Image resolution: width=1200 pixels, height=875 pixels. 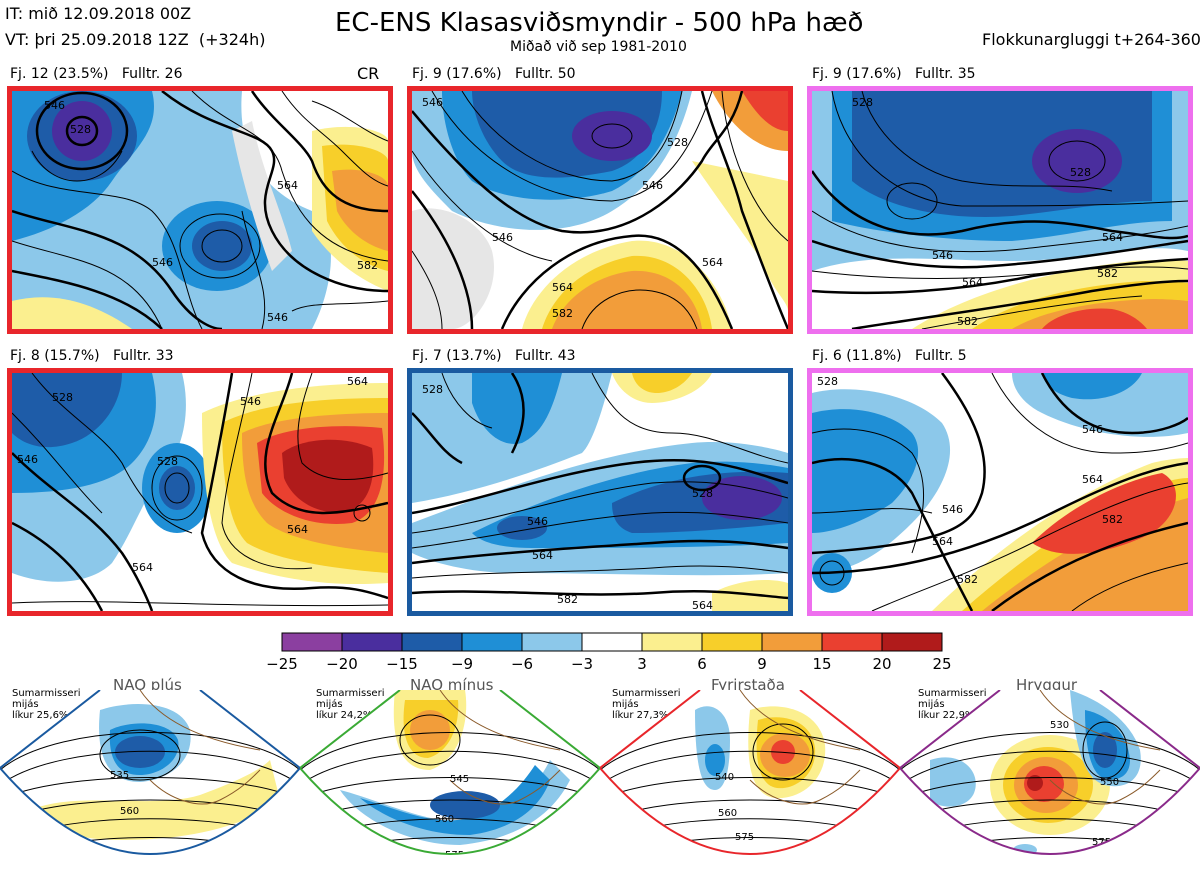 I want to click on panel-3-members: Fulltr. 35, so click(x=945, y=74).